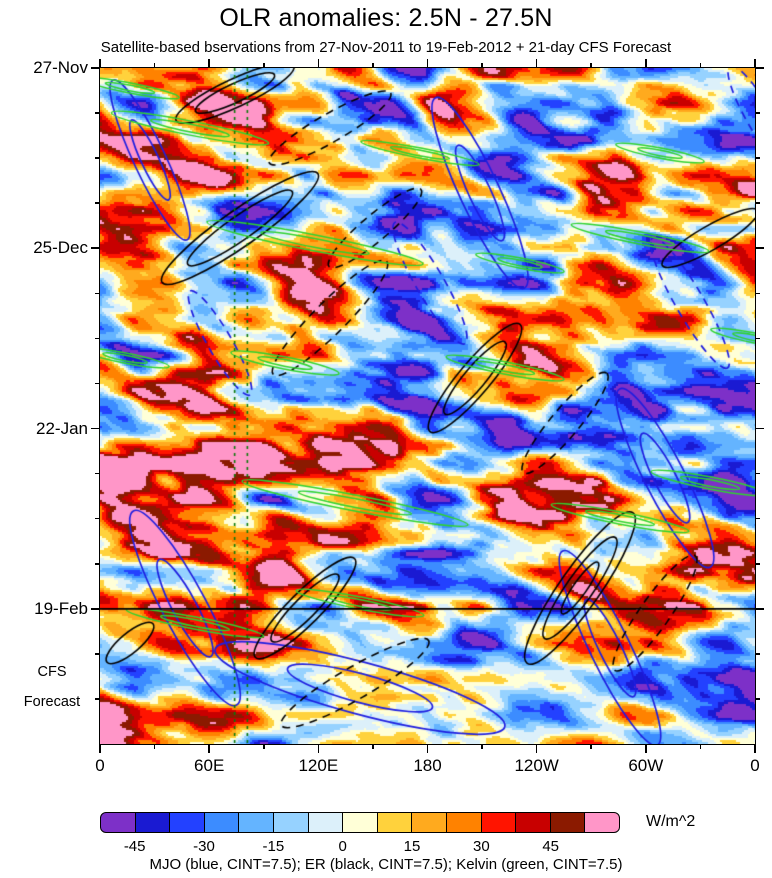 This screenshot has width=772, height=878. Describe the element at coordinates (134, 846) in the screenshot. I see `colorbar-tick-label: -45` at that location.